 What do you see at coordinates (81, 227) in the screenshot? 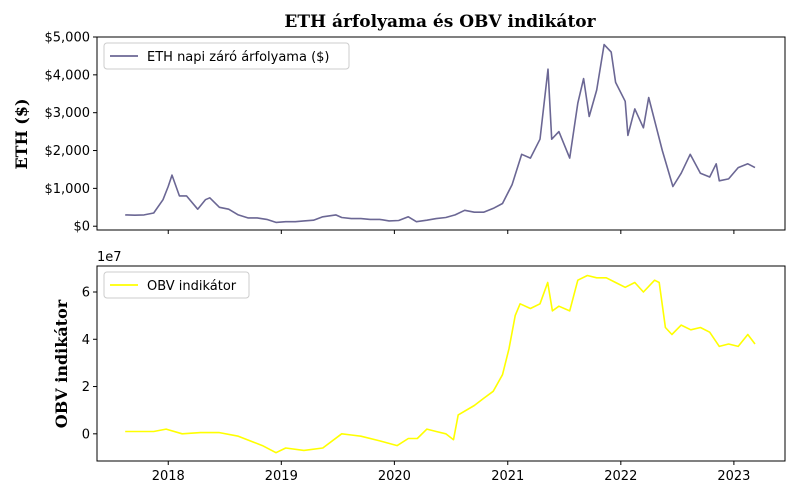
I see `price-y-tick-label: $0` at bounding box center [81, 227].